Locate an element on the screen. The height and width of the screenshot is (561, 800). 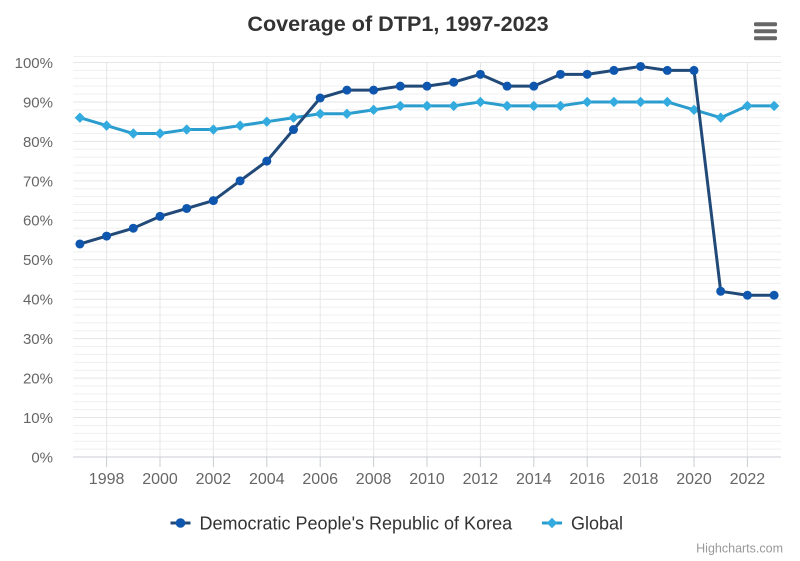
svg-text: 2004 is located at coordinates (267, 479).